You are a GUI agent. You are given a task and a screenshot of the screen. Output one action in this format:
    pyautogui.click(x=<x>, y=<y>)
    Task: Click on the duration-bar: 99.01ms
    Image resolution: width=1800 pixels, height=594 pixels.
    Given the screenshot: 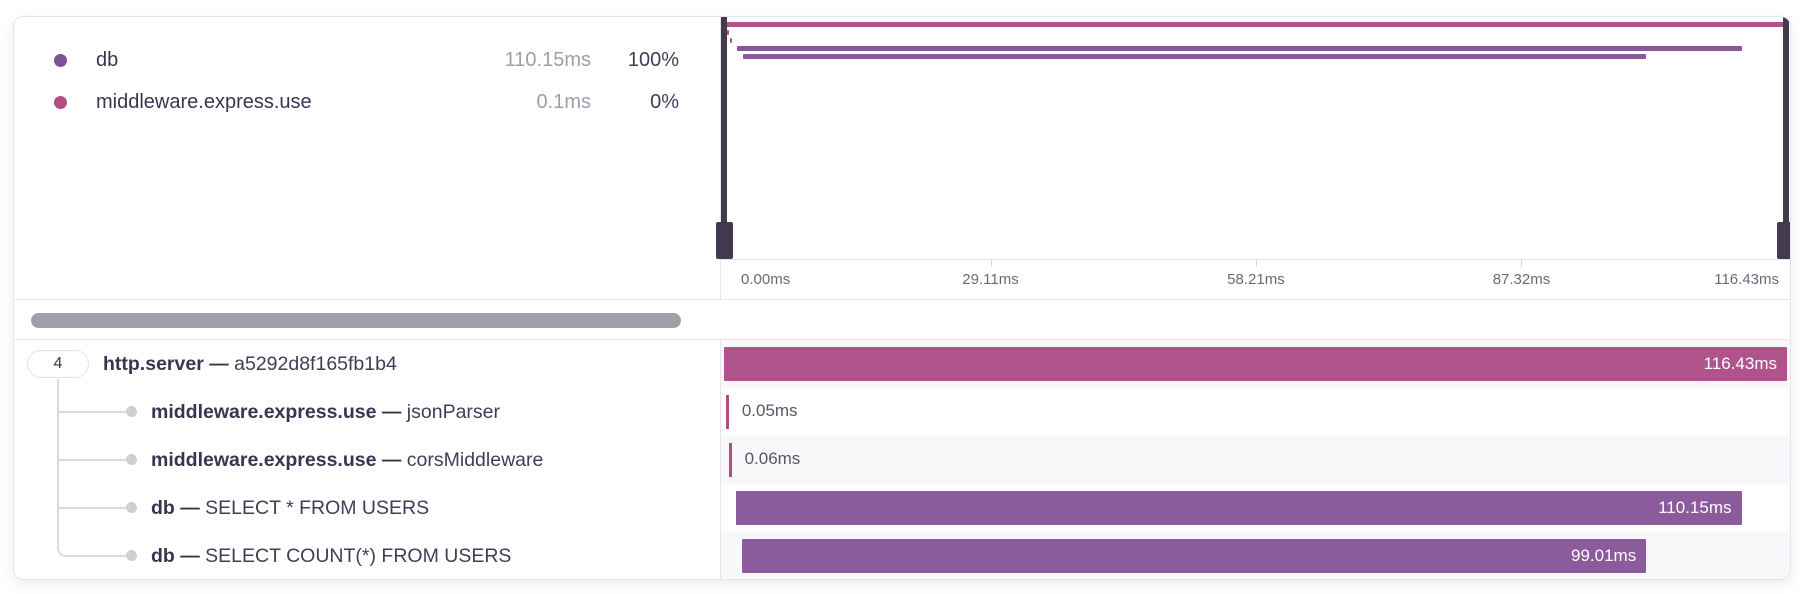 What is the action you would take?
    pyautogui.click(x=1194, y=556)
    